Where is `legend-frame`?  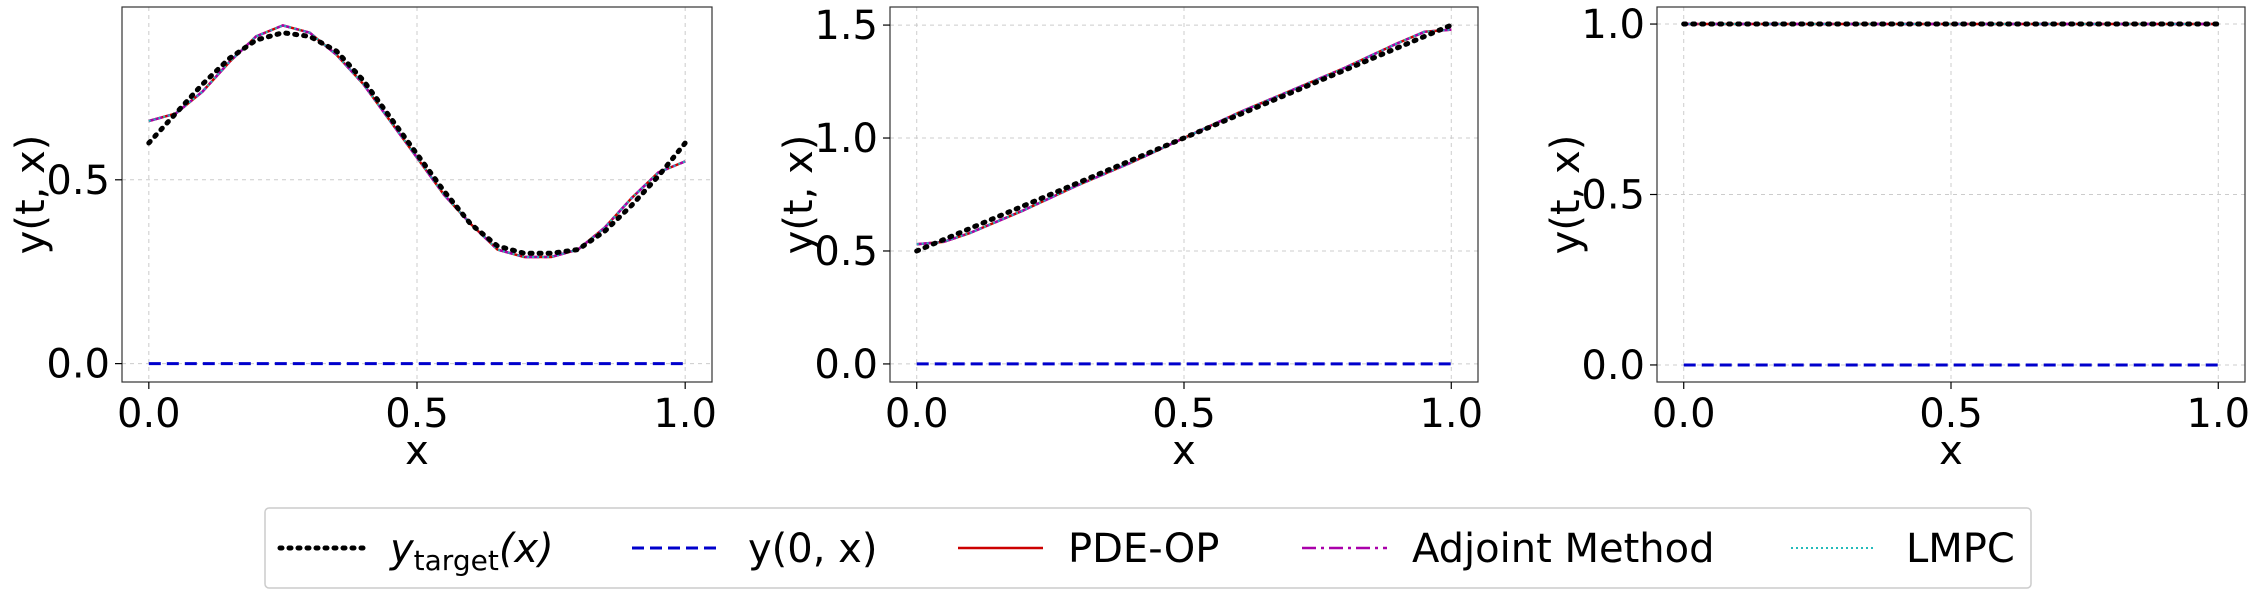
legend-frame is located at coordinates (1148, 548).